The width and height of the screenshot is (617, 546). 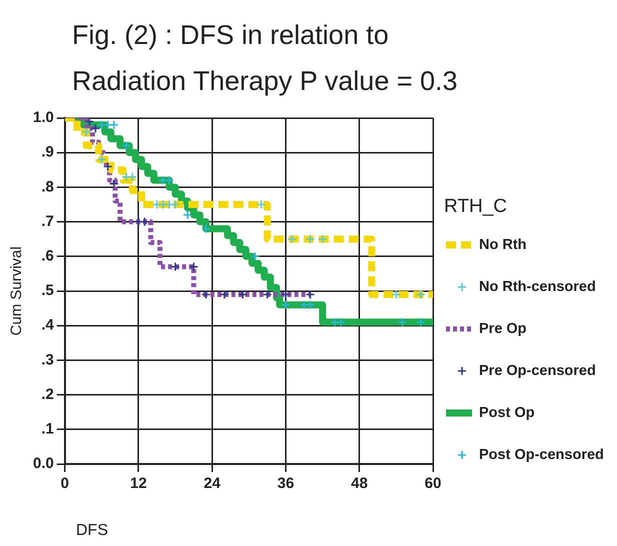 What do you see at coordinates (537, 287) in the screenshot?
I see `legend-label: No Rth-censored` at bounding box center [537, 287].